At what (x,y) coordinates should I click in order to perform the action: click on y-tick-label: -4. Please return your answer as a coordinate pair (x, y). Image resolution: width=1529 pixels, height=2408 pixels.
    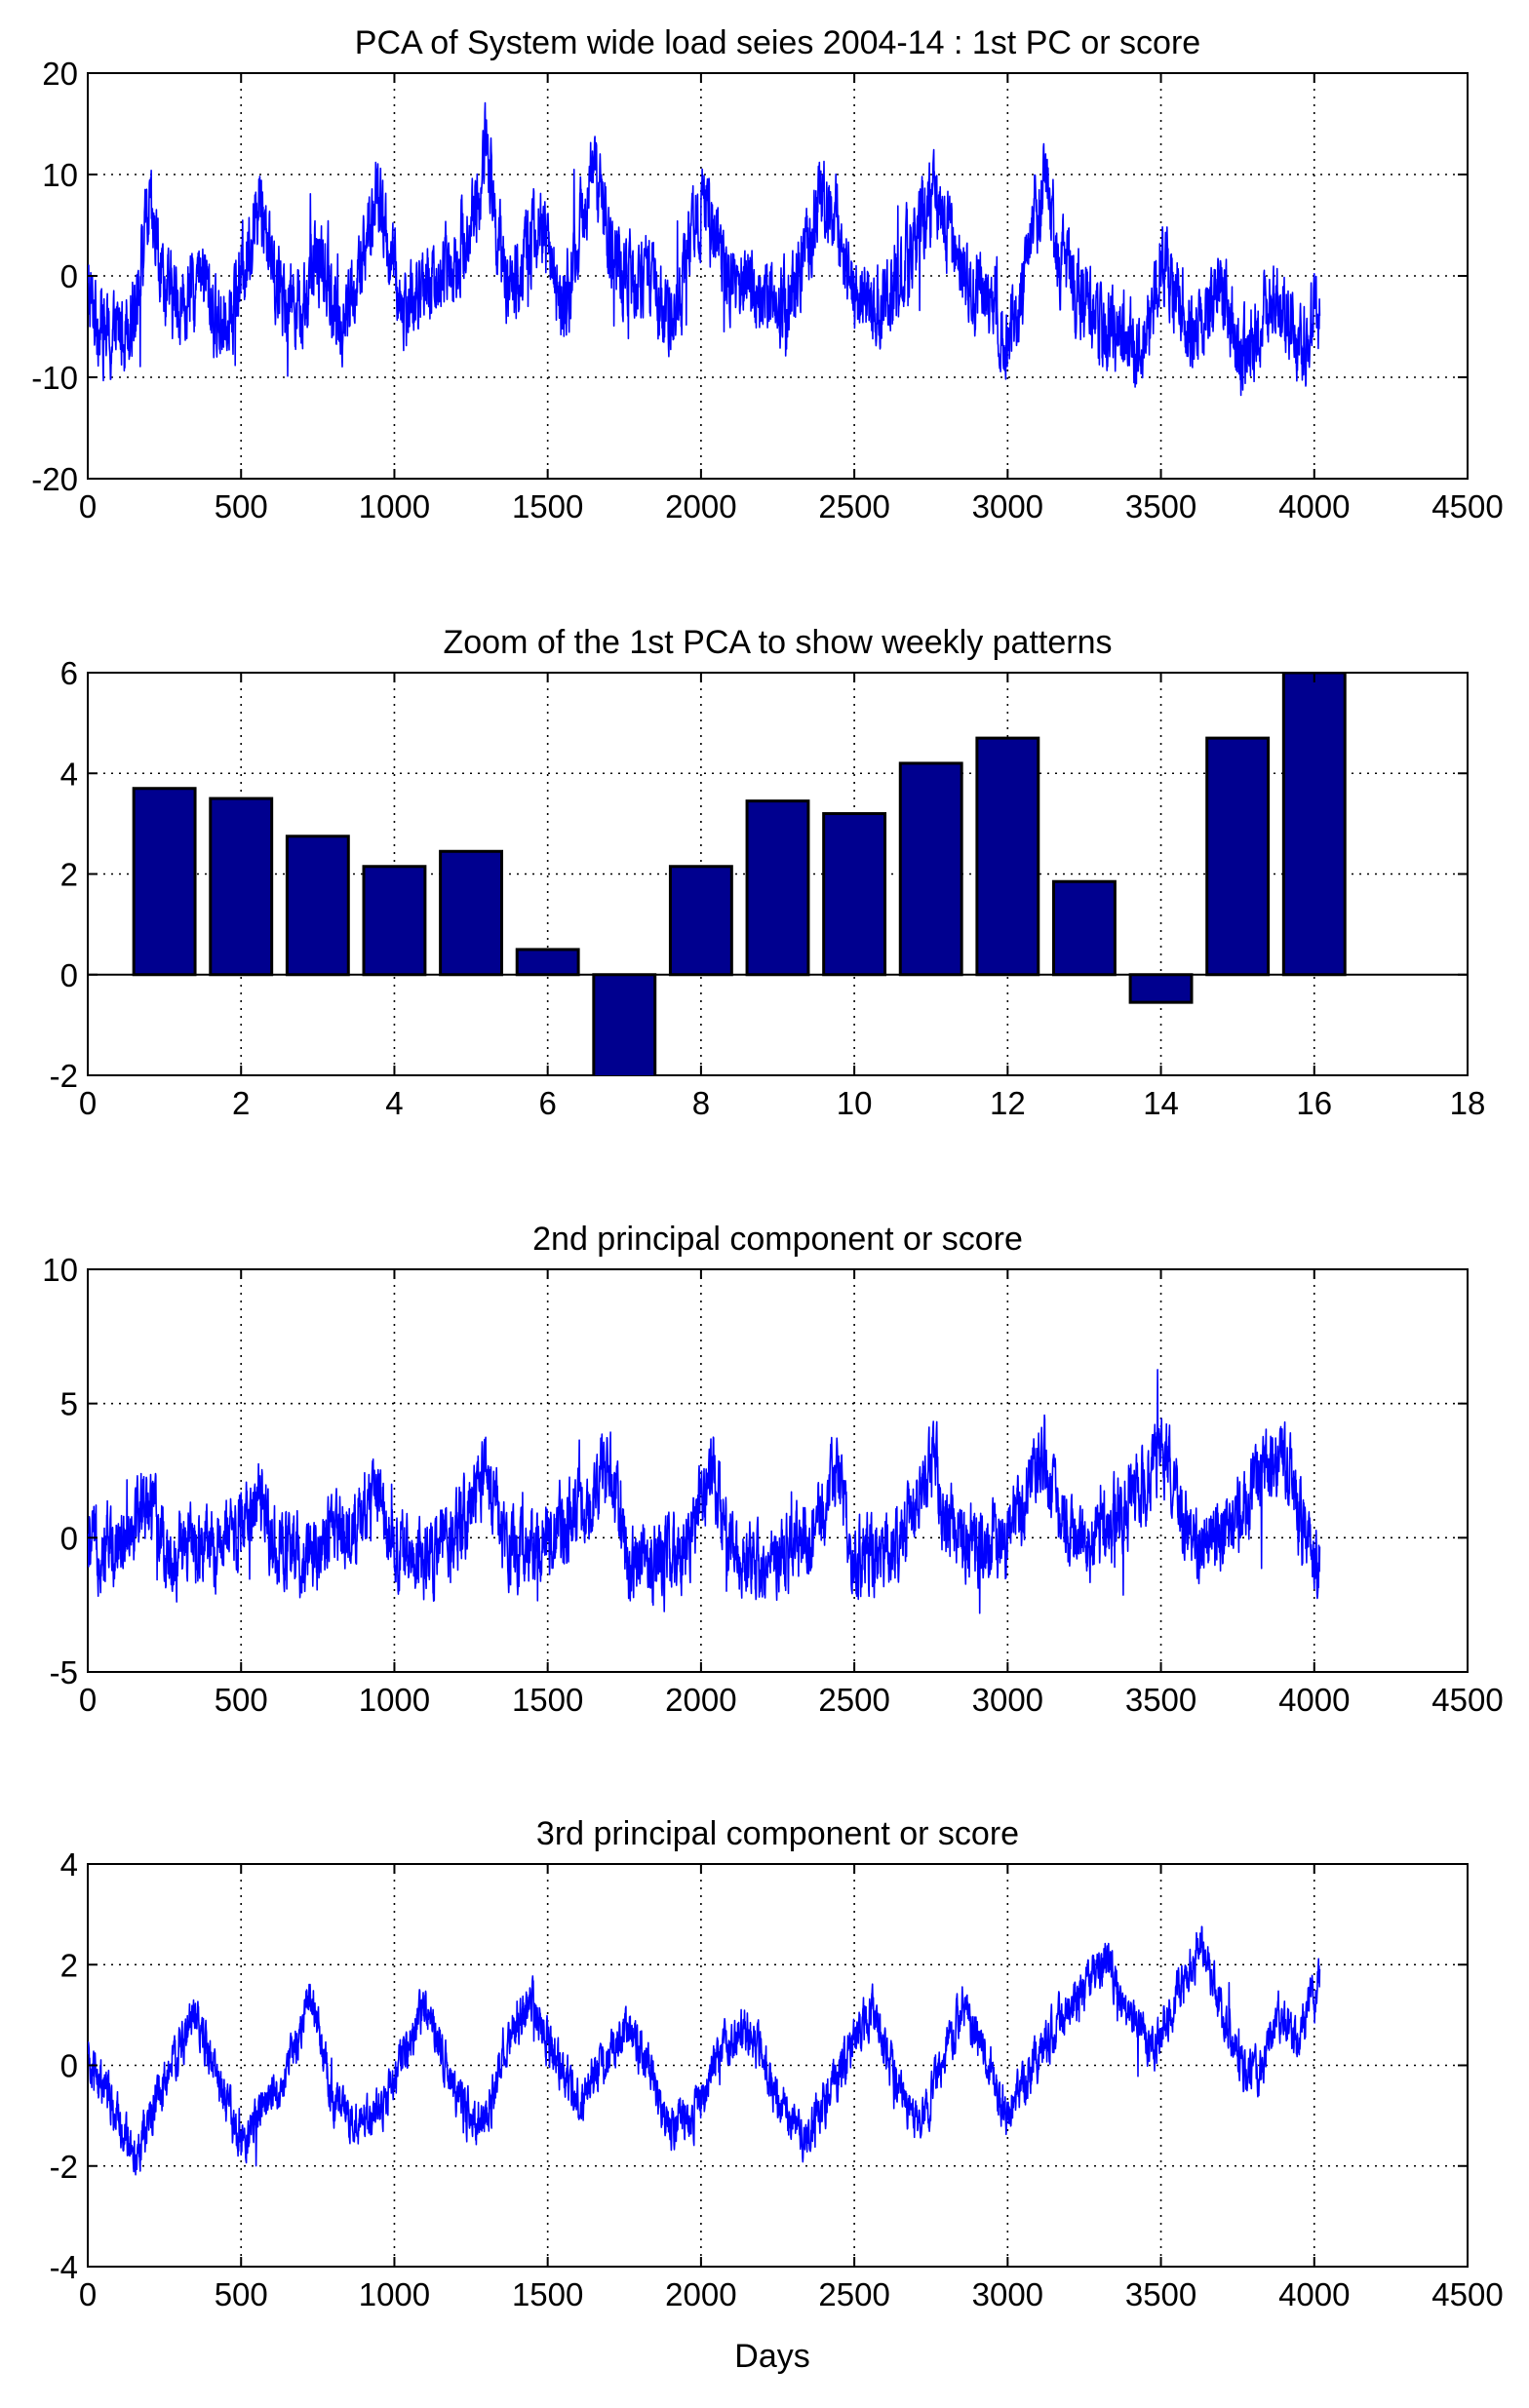
    Looking at the image, I should click on (64, 2267).